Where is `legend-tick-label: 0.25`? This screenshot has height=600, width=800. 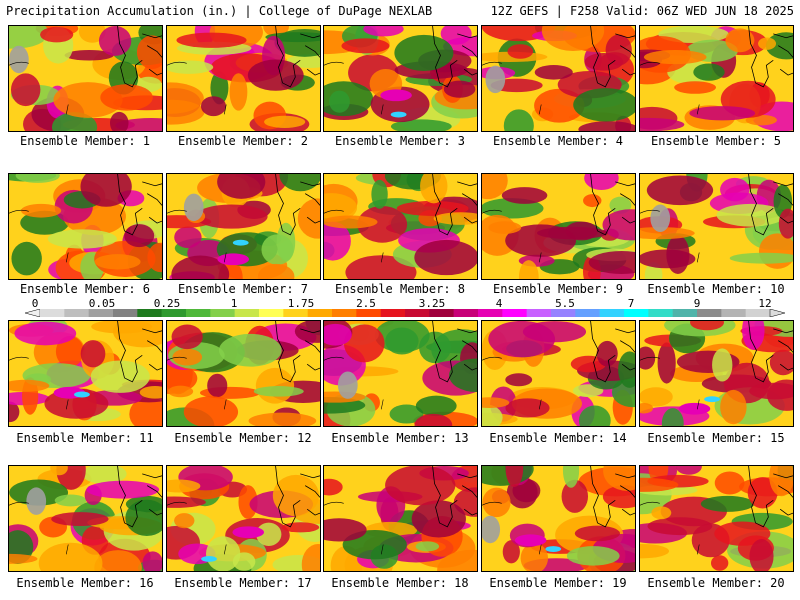 legend-tick-label: 0.25 is located at coordinates (167, 303).